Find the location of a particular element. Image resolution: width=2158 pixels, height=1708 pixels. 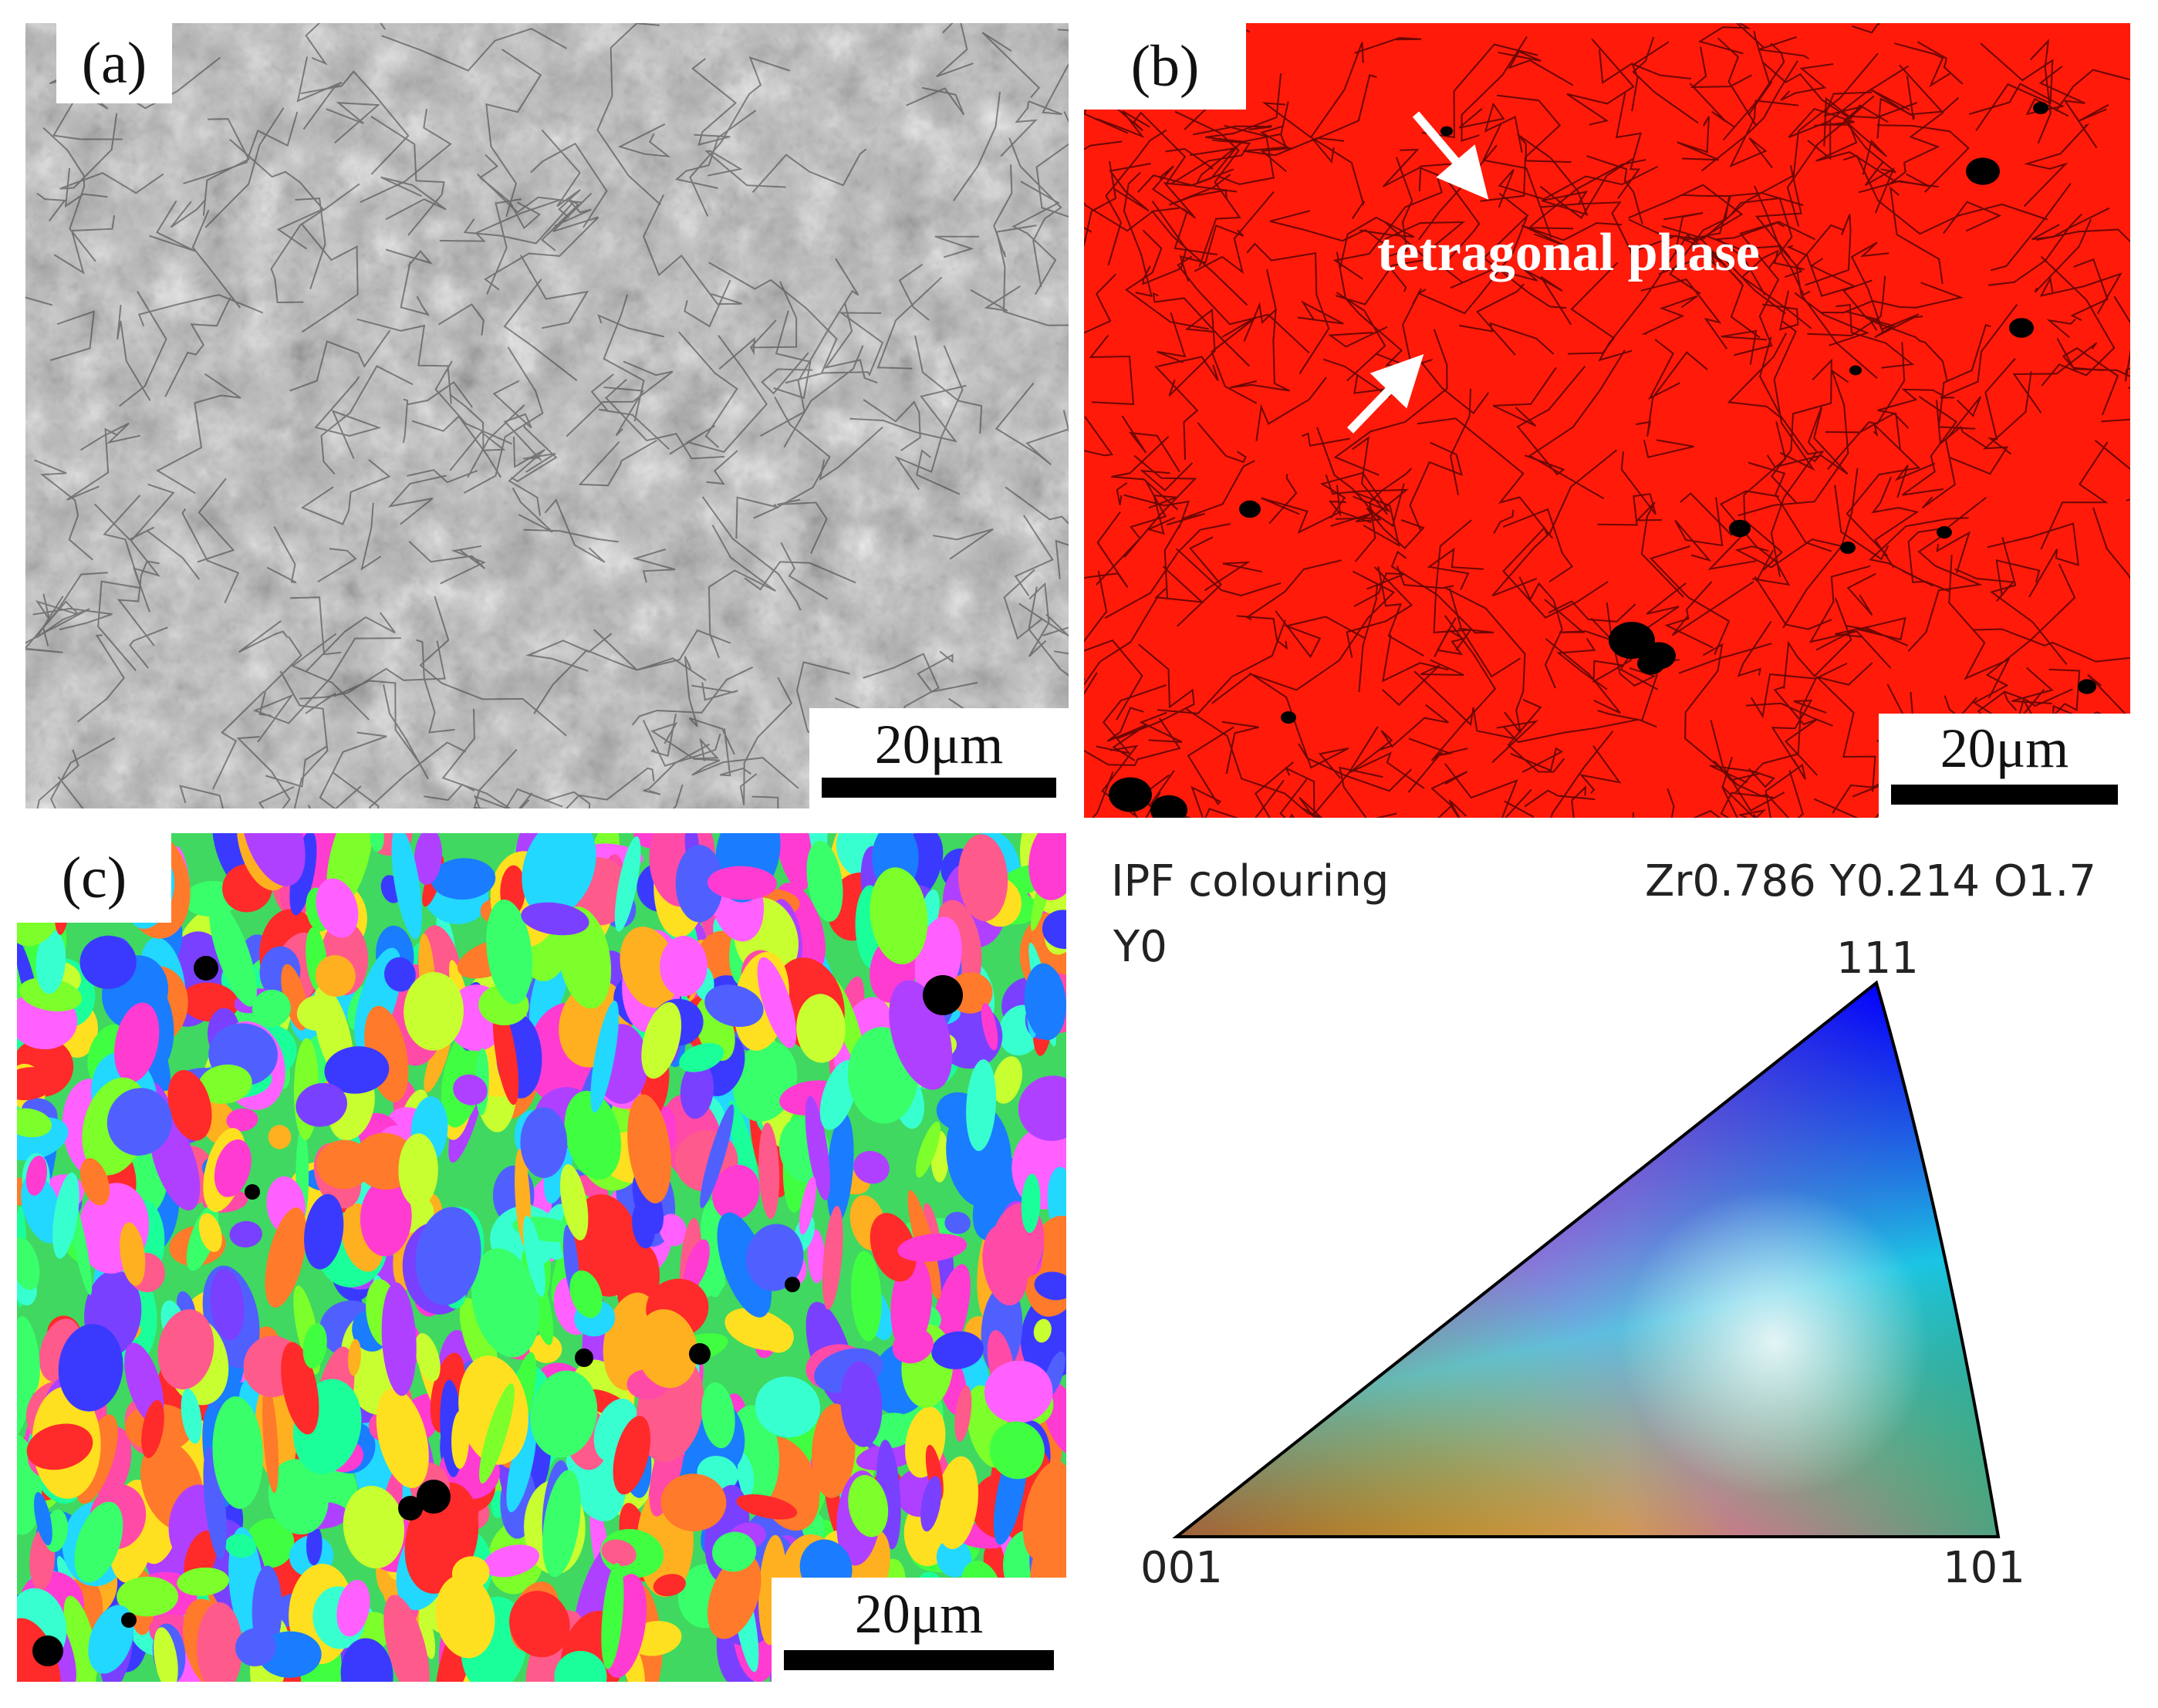

panel-b-scale-bar: 20μm is located at coordinates (2004, 766).